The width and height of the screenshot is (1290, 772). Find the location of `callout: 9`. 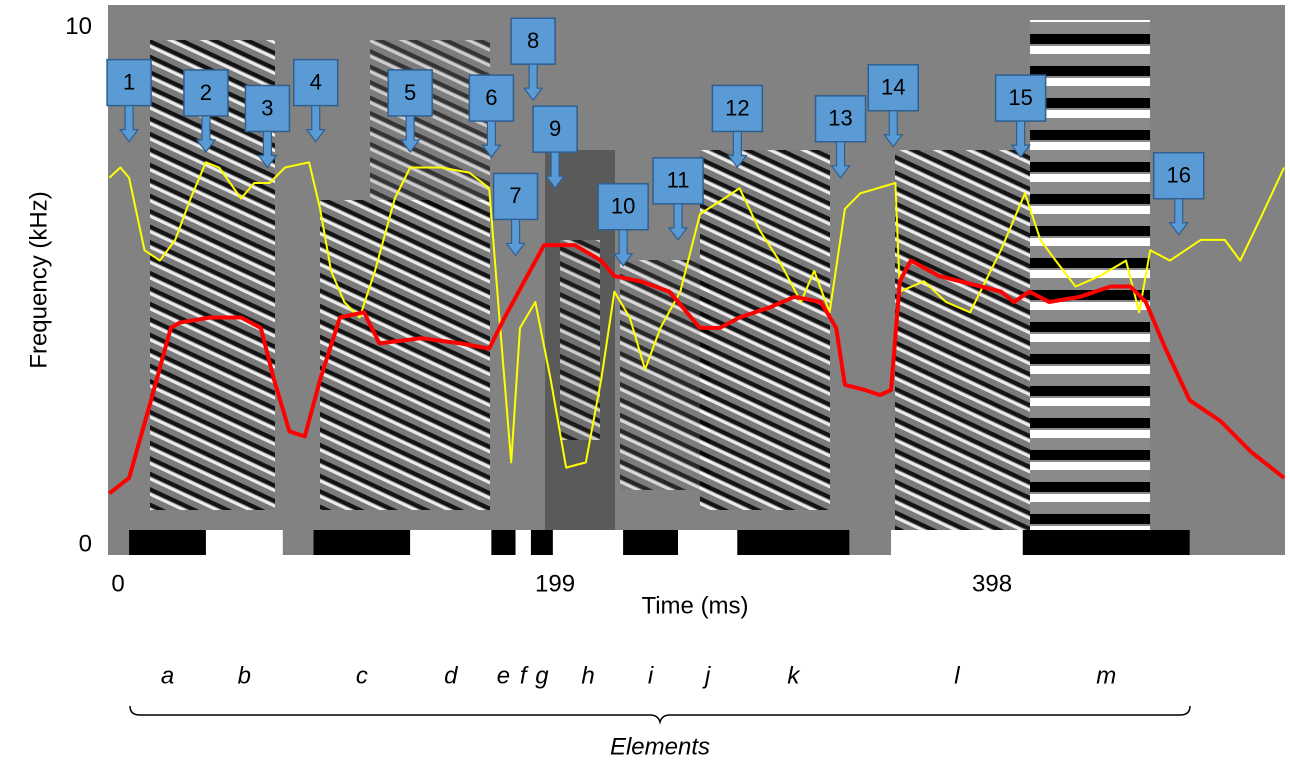

callout: 9 is located at coordinates (555, 147).